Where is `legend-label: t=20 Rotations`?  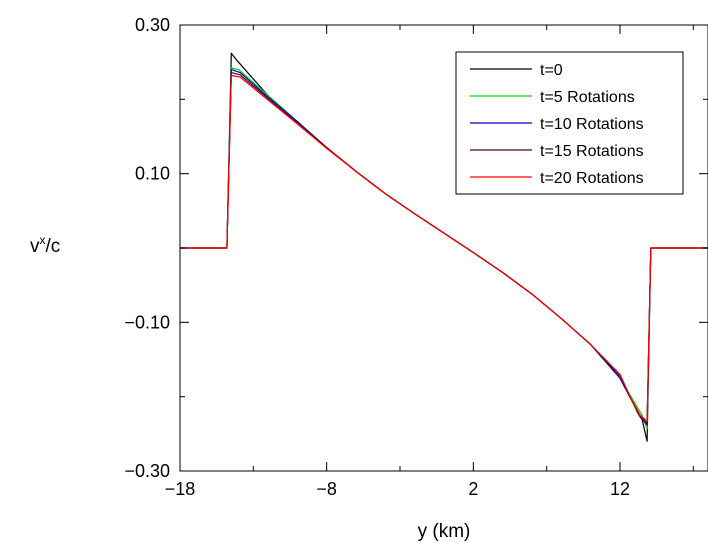 legend-label: t=20 Rotations is located at coordinates (592, 178).